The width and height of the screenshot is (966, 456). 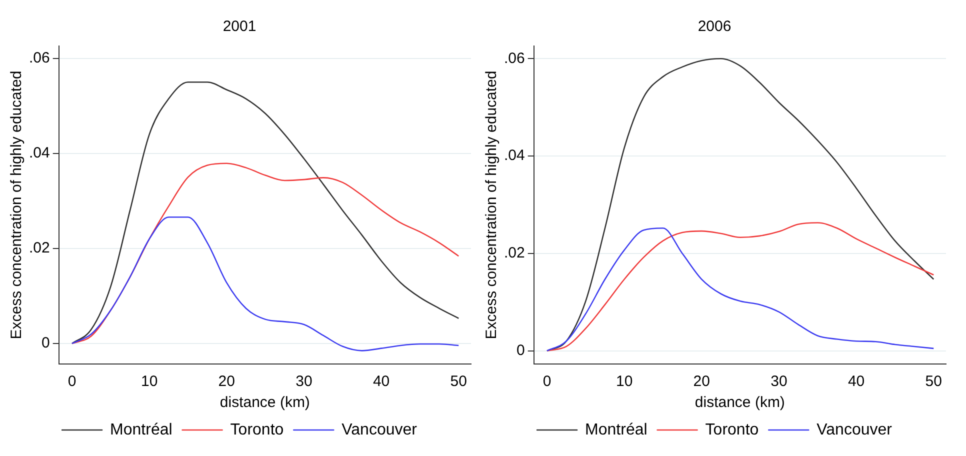 What do you see at coordinates (265, 284) in the screenshot?
I see `line-series` at bounding box center [265, 284].